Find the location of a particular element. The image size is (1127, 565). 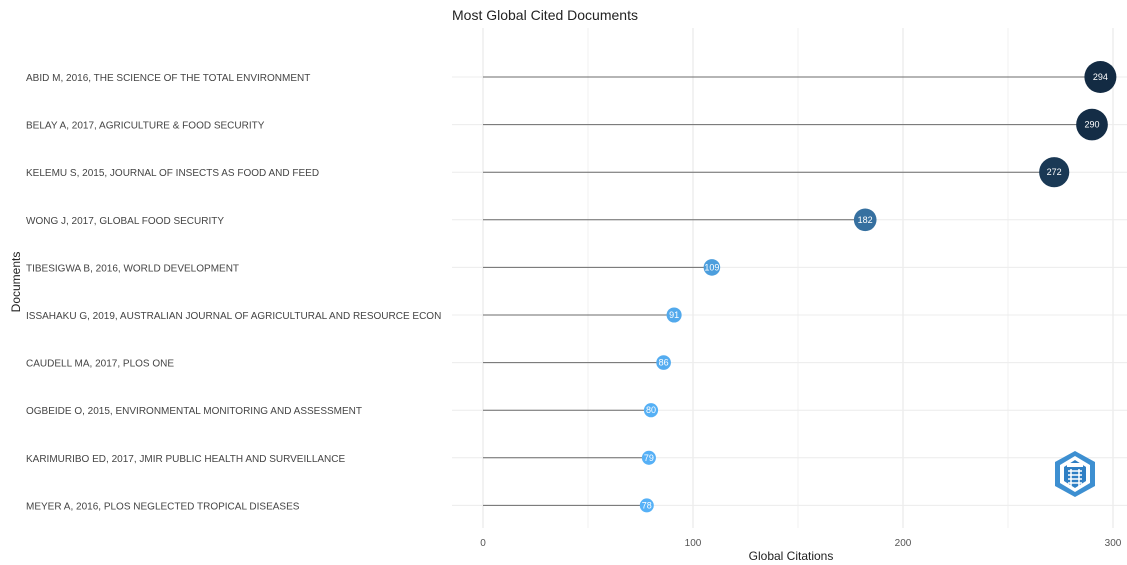

category-label: CAUDELL MA, 2017, PLOS ONE is located at coordinates (100, 364).